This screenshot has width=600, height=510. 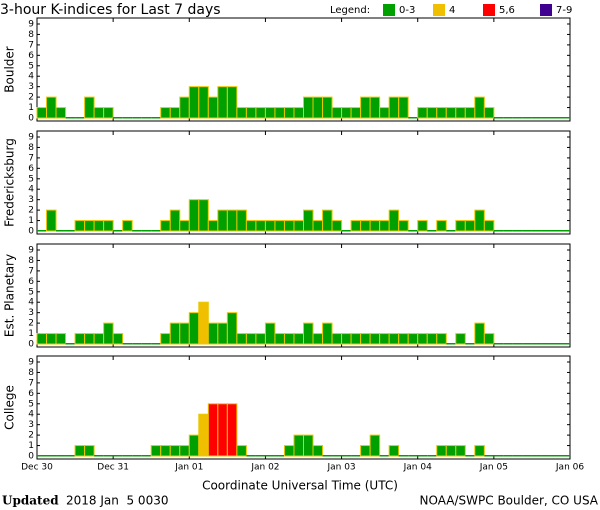 I want to click on x-tick-label: Jan 01, so click(x=188, y=468).